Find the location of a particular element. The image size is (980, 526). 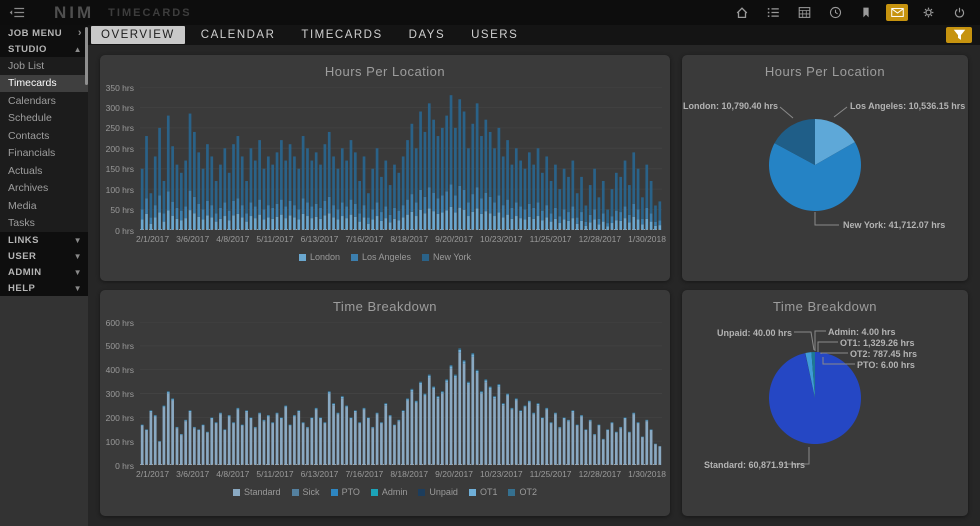

legend-item-los-angeles: Los Angeles is located at coordinates (381, 257).